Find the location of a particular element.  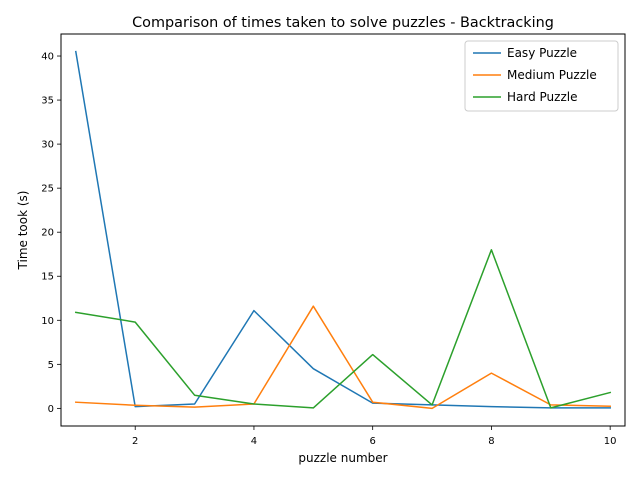

legend: Easy Puzzle Medium Puzzle Hard Puzzle is located at coordinates (541, 76).